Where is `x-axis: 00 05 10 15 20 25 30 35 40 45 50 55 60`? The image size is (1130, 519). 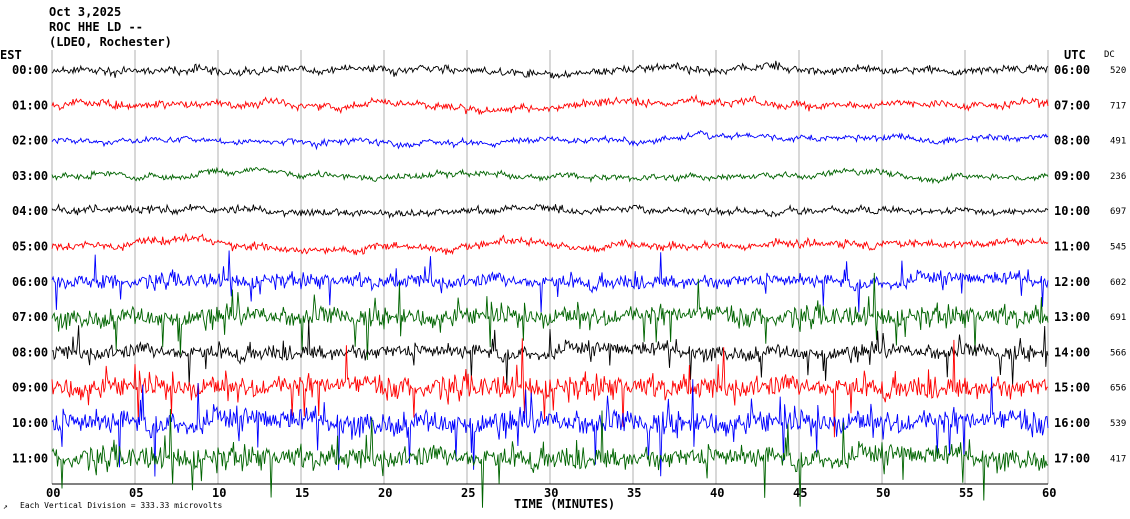
x-axis: 00 05 10 15 20 25 30 35 40 45 50 55 60 is located at coordinates (551, 493).